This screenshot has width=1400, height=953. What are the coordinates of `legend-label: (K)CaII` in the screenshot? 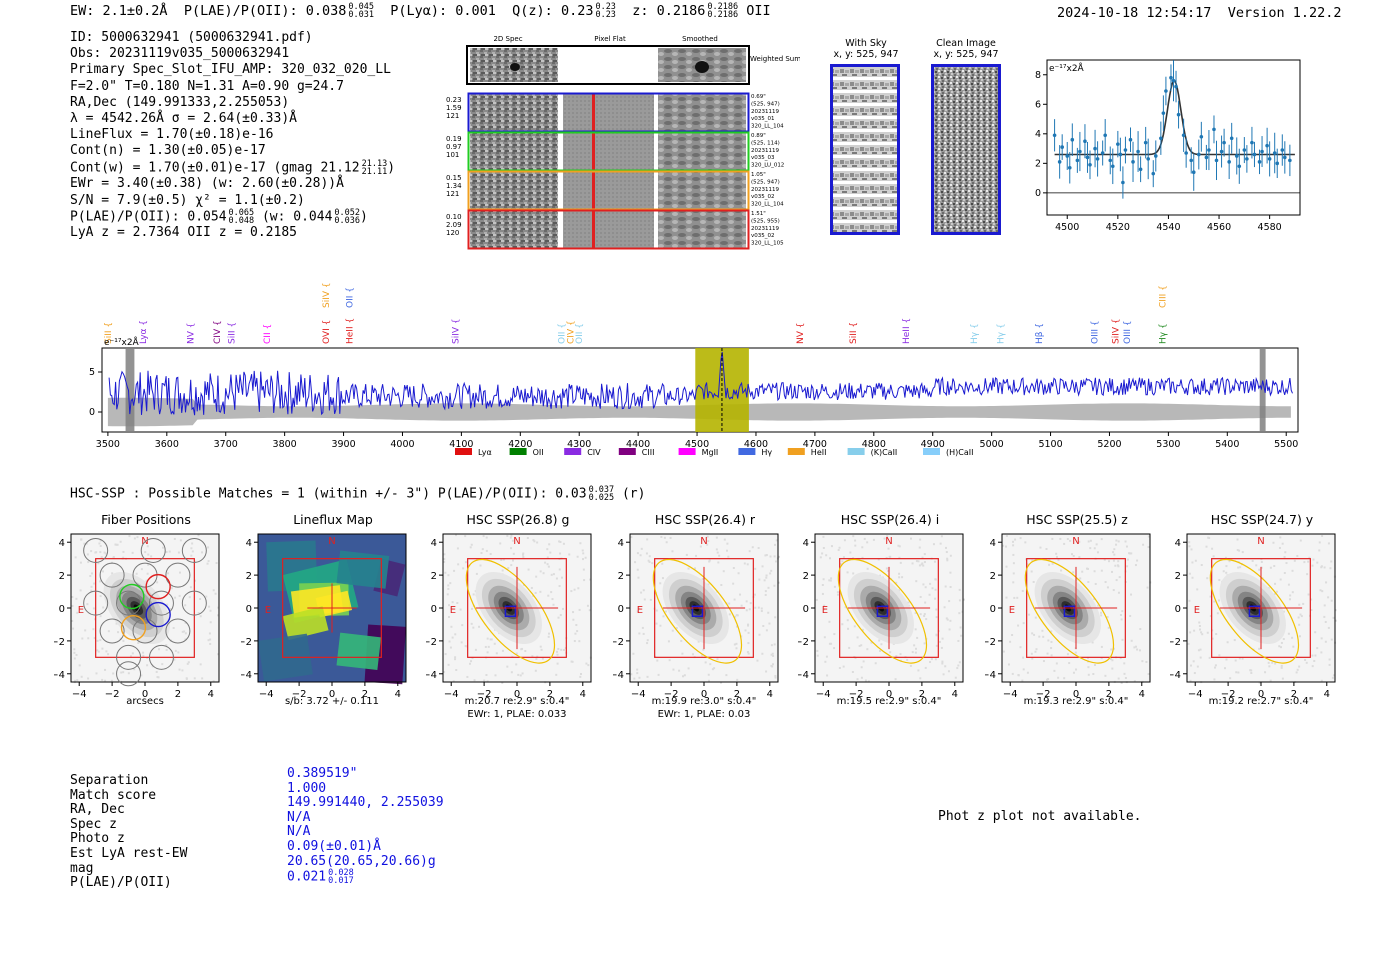 It's located at (884, 452).